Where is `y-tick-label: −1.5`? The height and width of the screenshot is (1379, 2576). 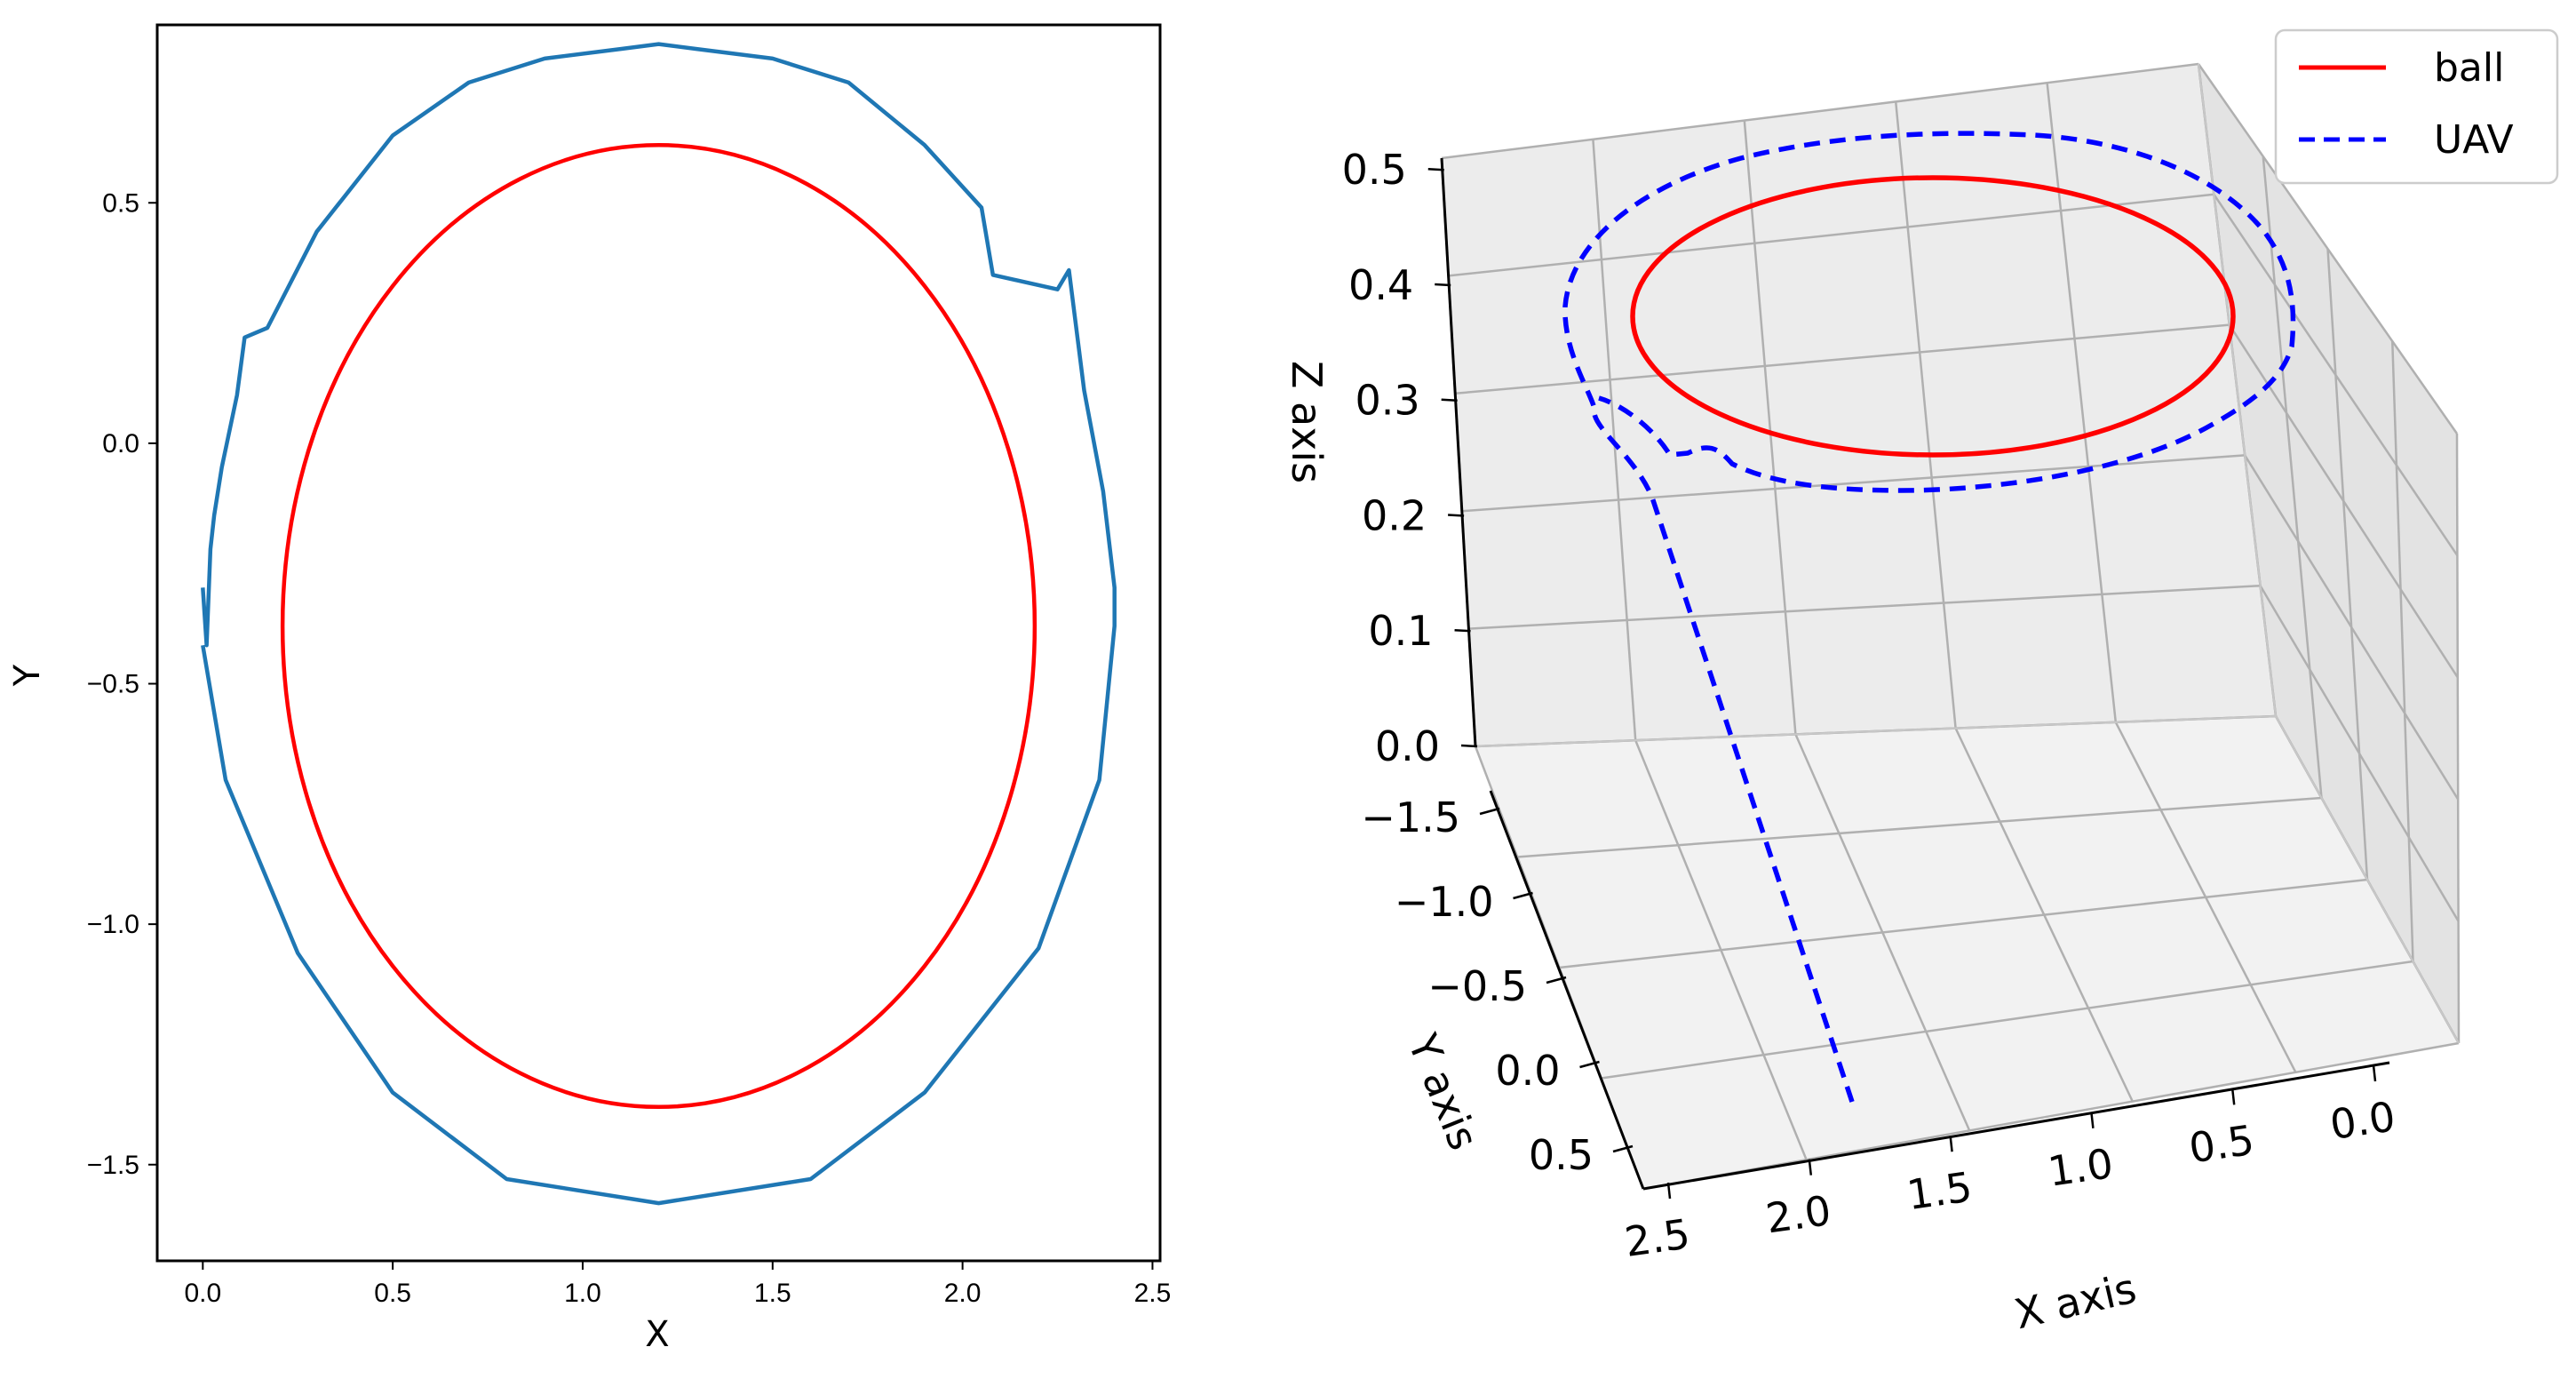
y-tick-label: −1.5 is located at coordinates (113, 1165).